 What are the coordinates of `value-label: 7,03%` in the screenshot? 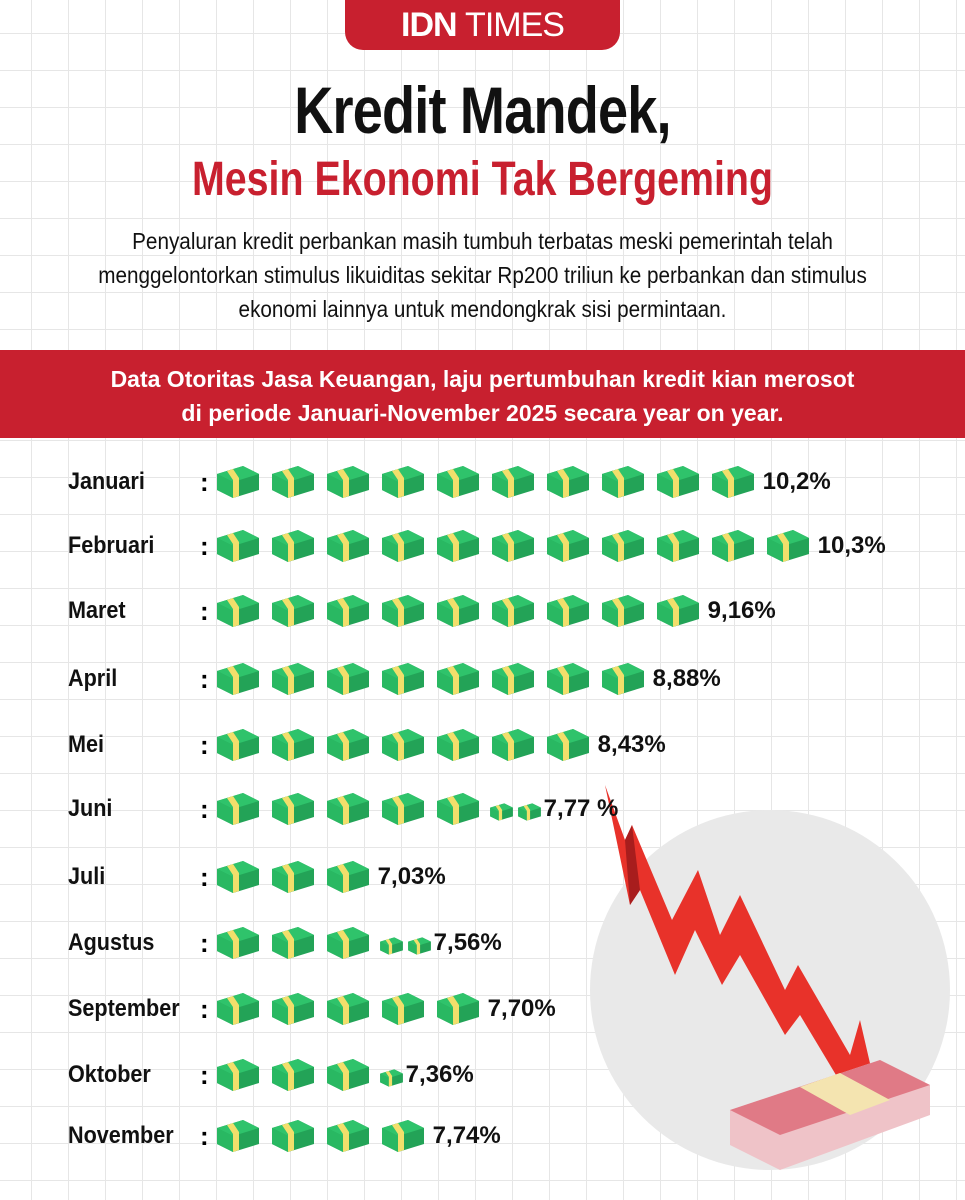 It's located at (411, 876).